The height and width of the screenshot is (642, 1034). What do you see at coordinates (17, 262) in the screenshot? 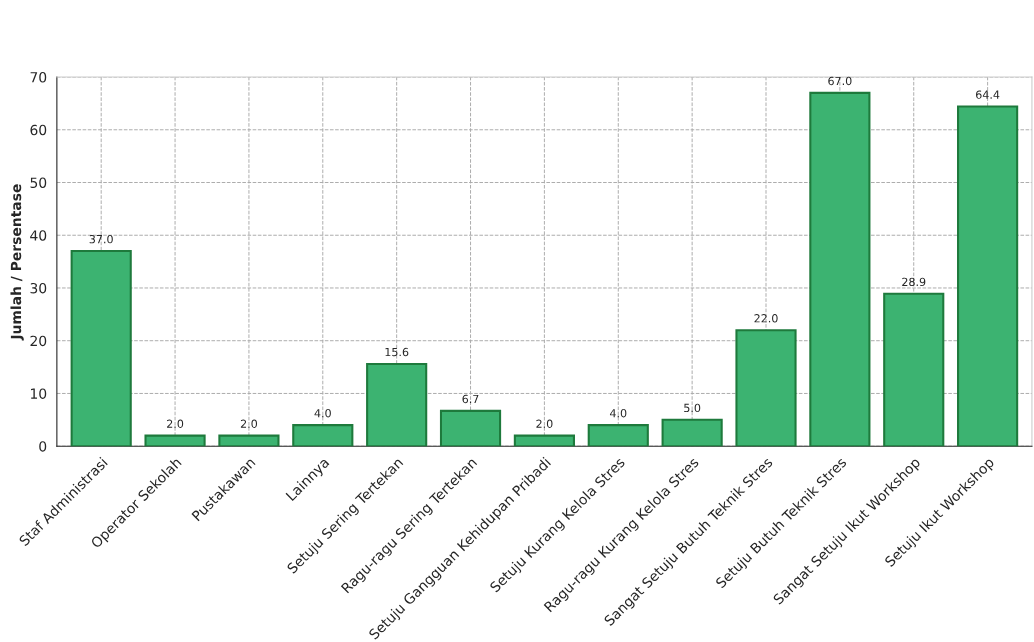
I see `y-axis-title: Jumlah / Persentase` at bounding box center [17, 262].